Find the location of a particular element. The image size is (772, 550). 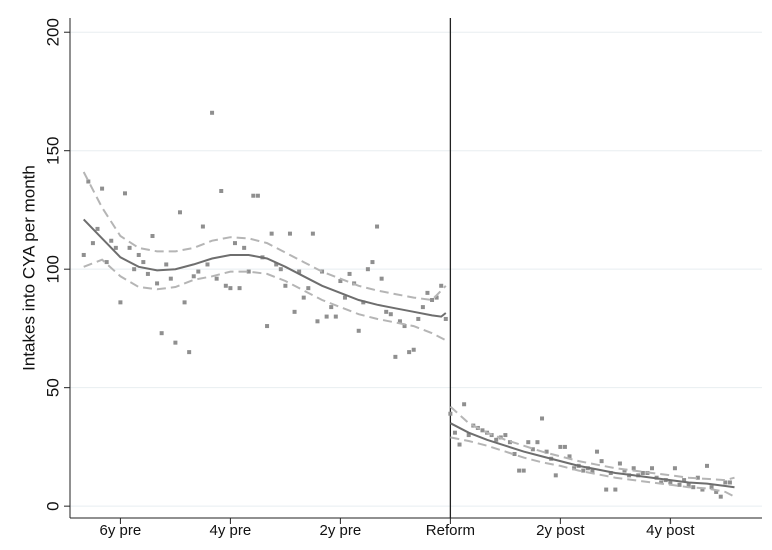

fit-line is located at coordinates (264, 268).